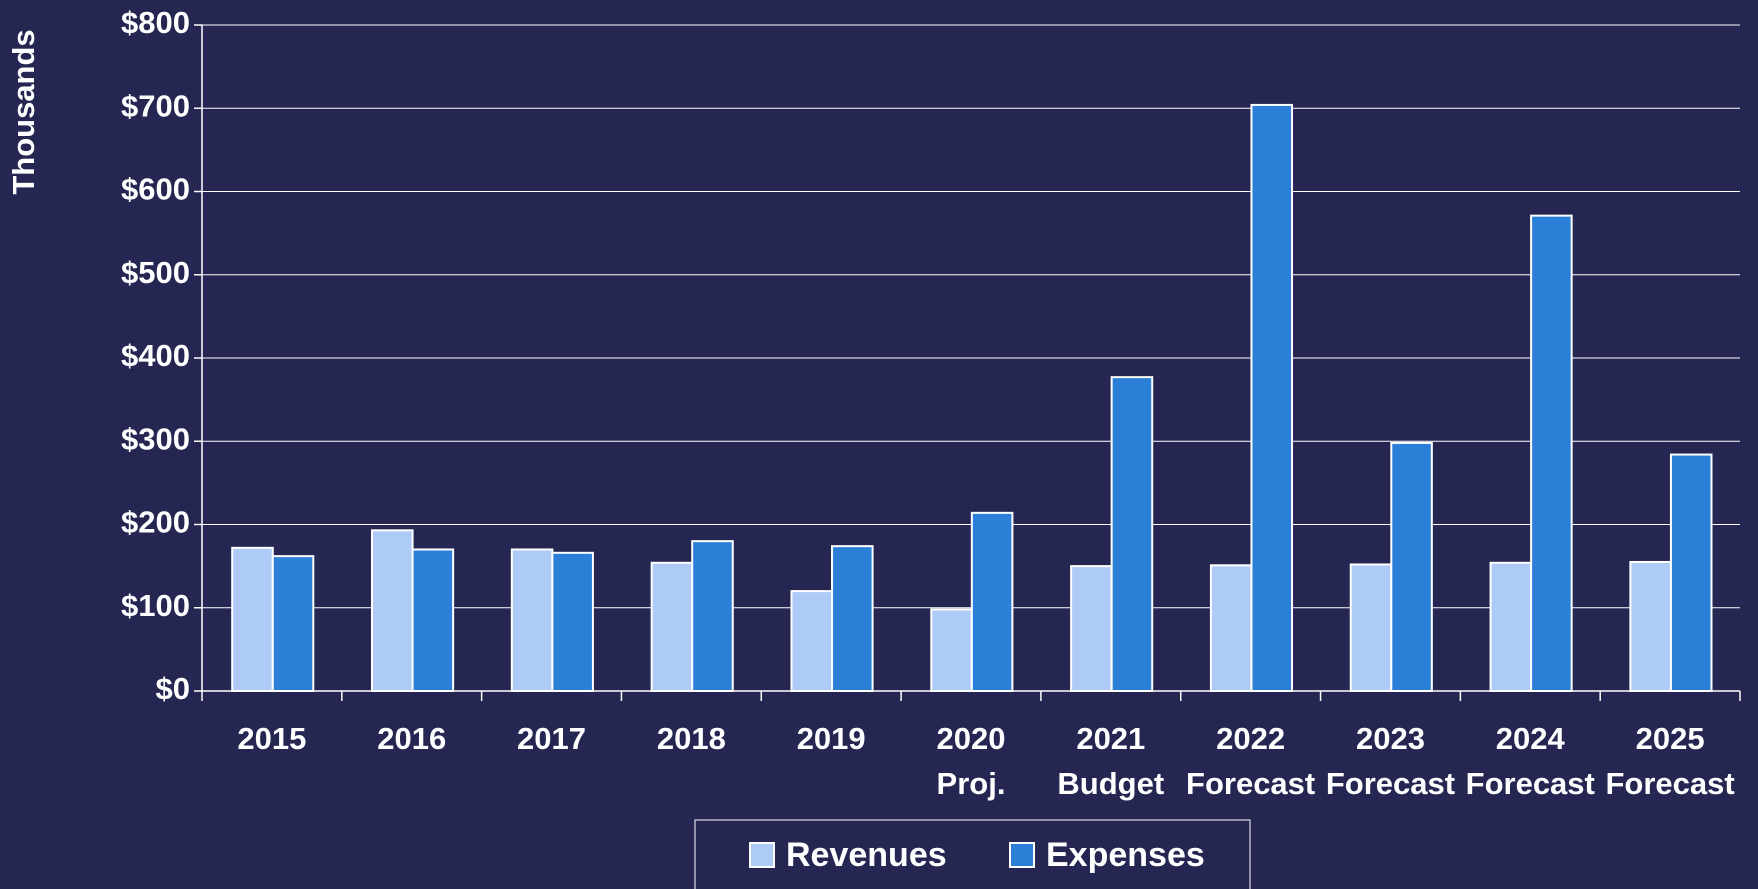  Describe the element at coordinates (155, 105) in the screenshot. I see `y-tick-label: $700` at that location.